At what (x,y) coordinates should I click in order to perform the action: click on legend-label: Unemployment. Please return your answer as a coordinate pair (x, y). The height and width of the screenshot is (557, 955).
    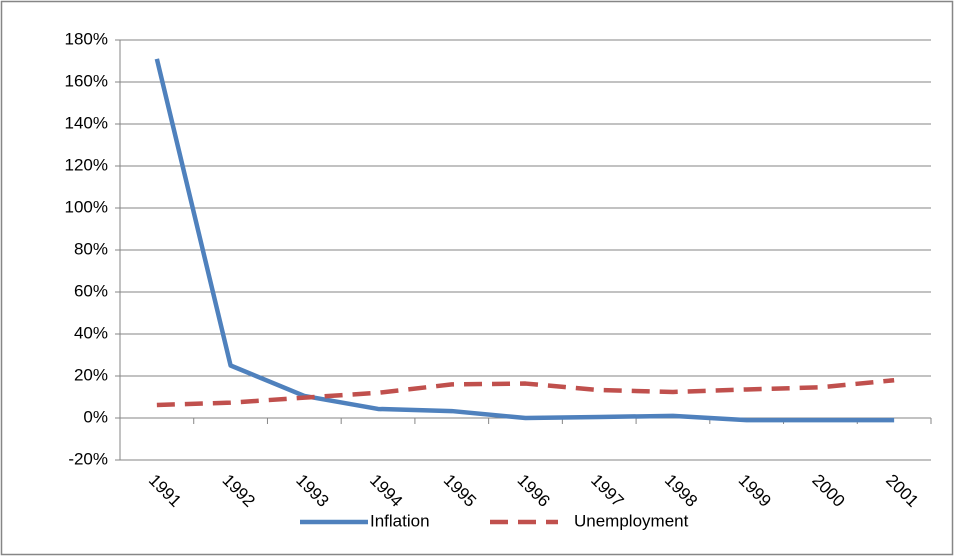
    Looking at the image, I should click on (631, 520).